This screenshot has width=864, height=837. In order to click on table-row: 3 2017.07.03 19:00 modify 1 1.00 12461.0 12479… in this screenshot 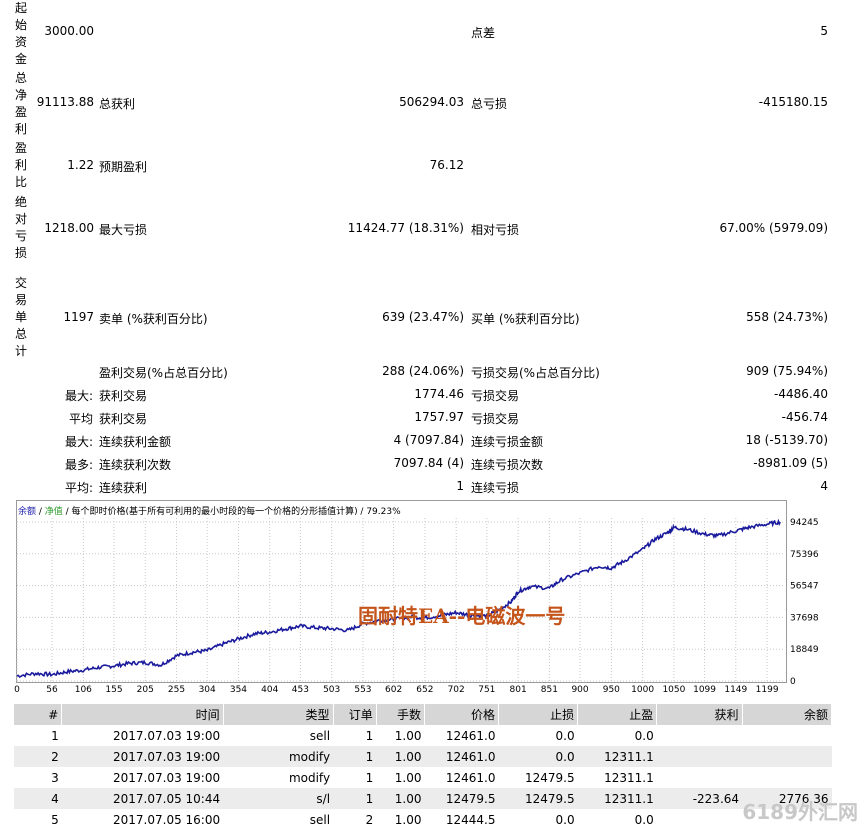, I will do `click(423, 777)`.